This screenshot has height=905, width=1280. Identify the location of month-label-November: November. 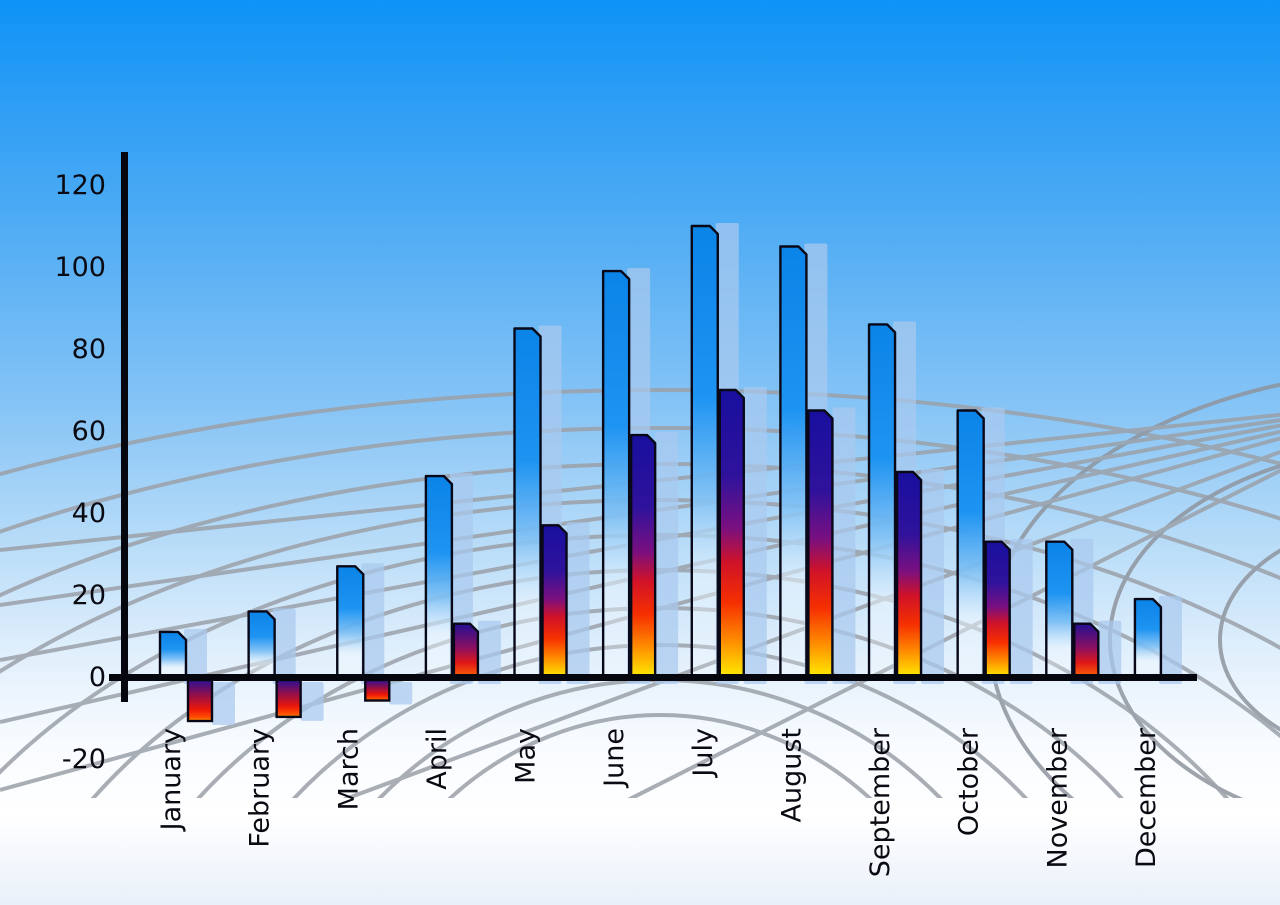
(1057, 797).